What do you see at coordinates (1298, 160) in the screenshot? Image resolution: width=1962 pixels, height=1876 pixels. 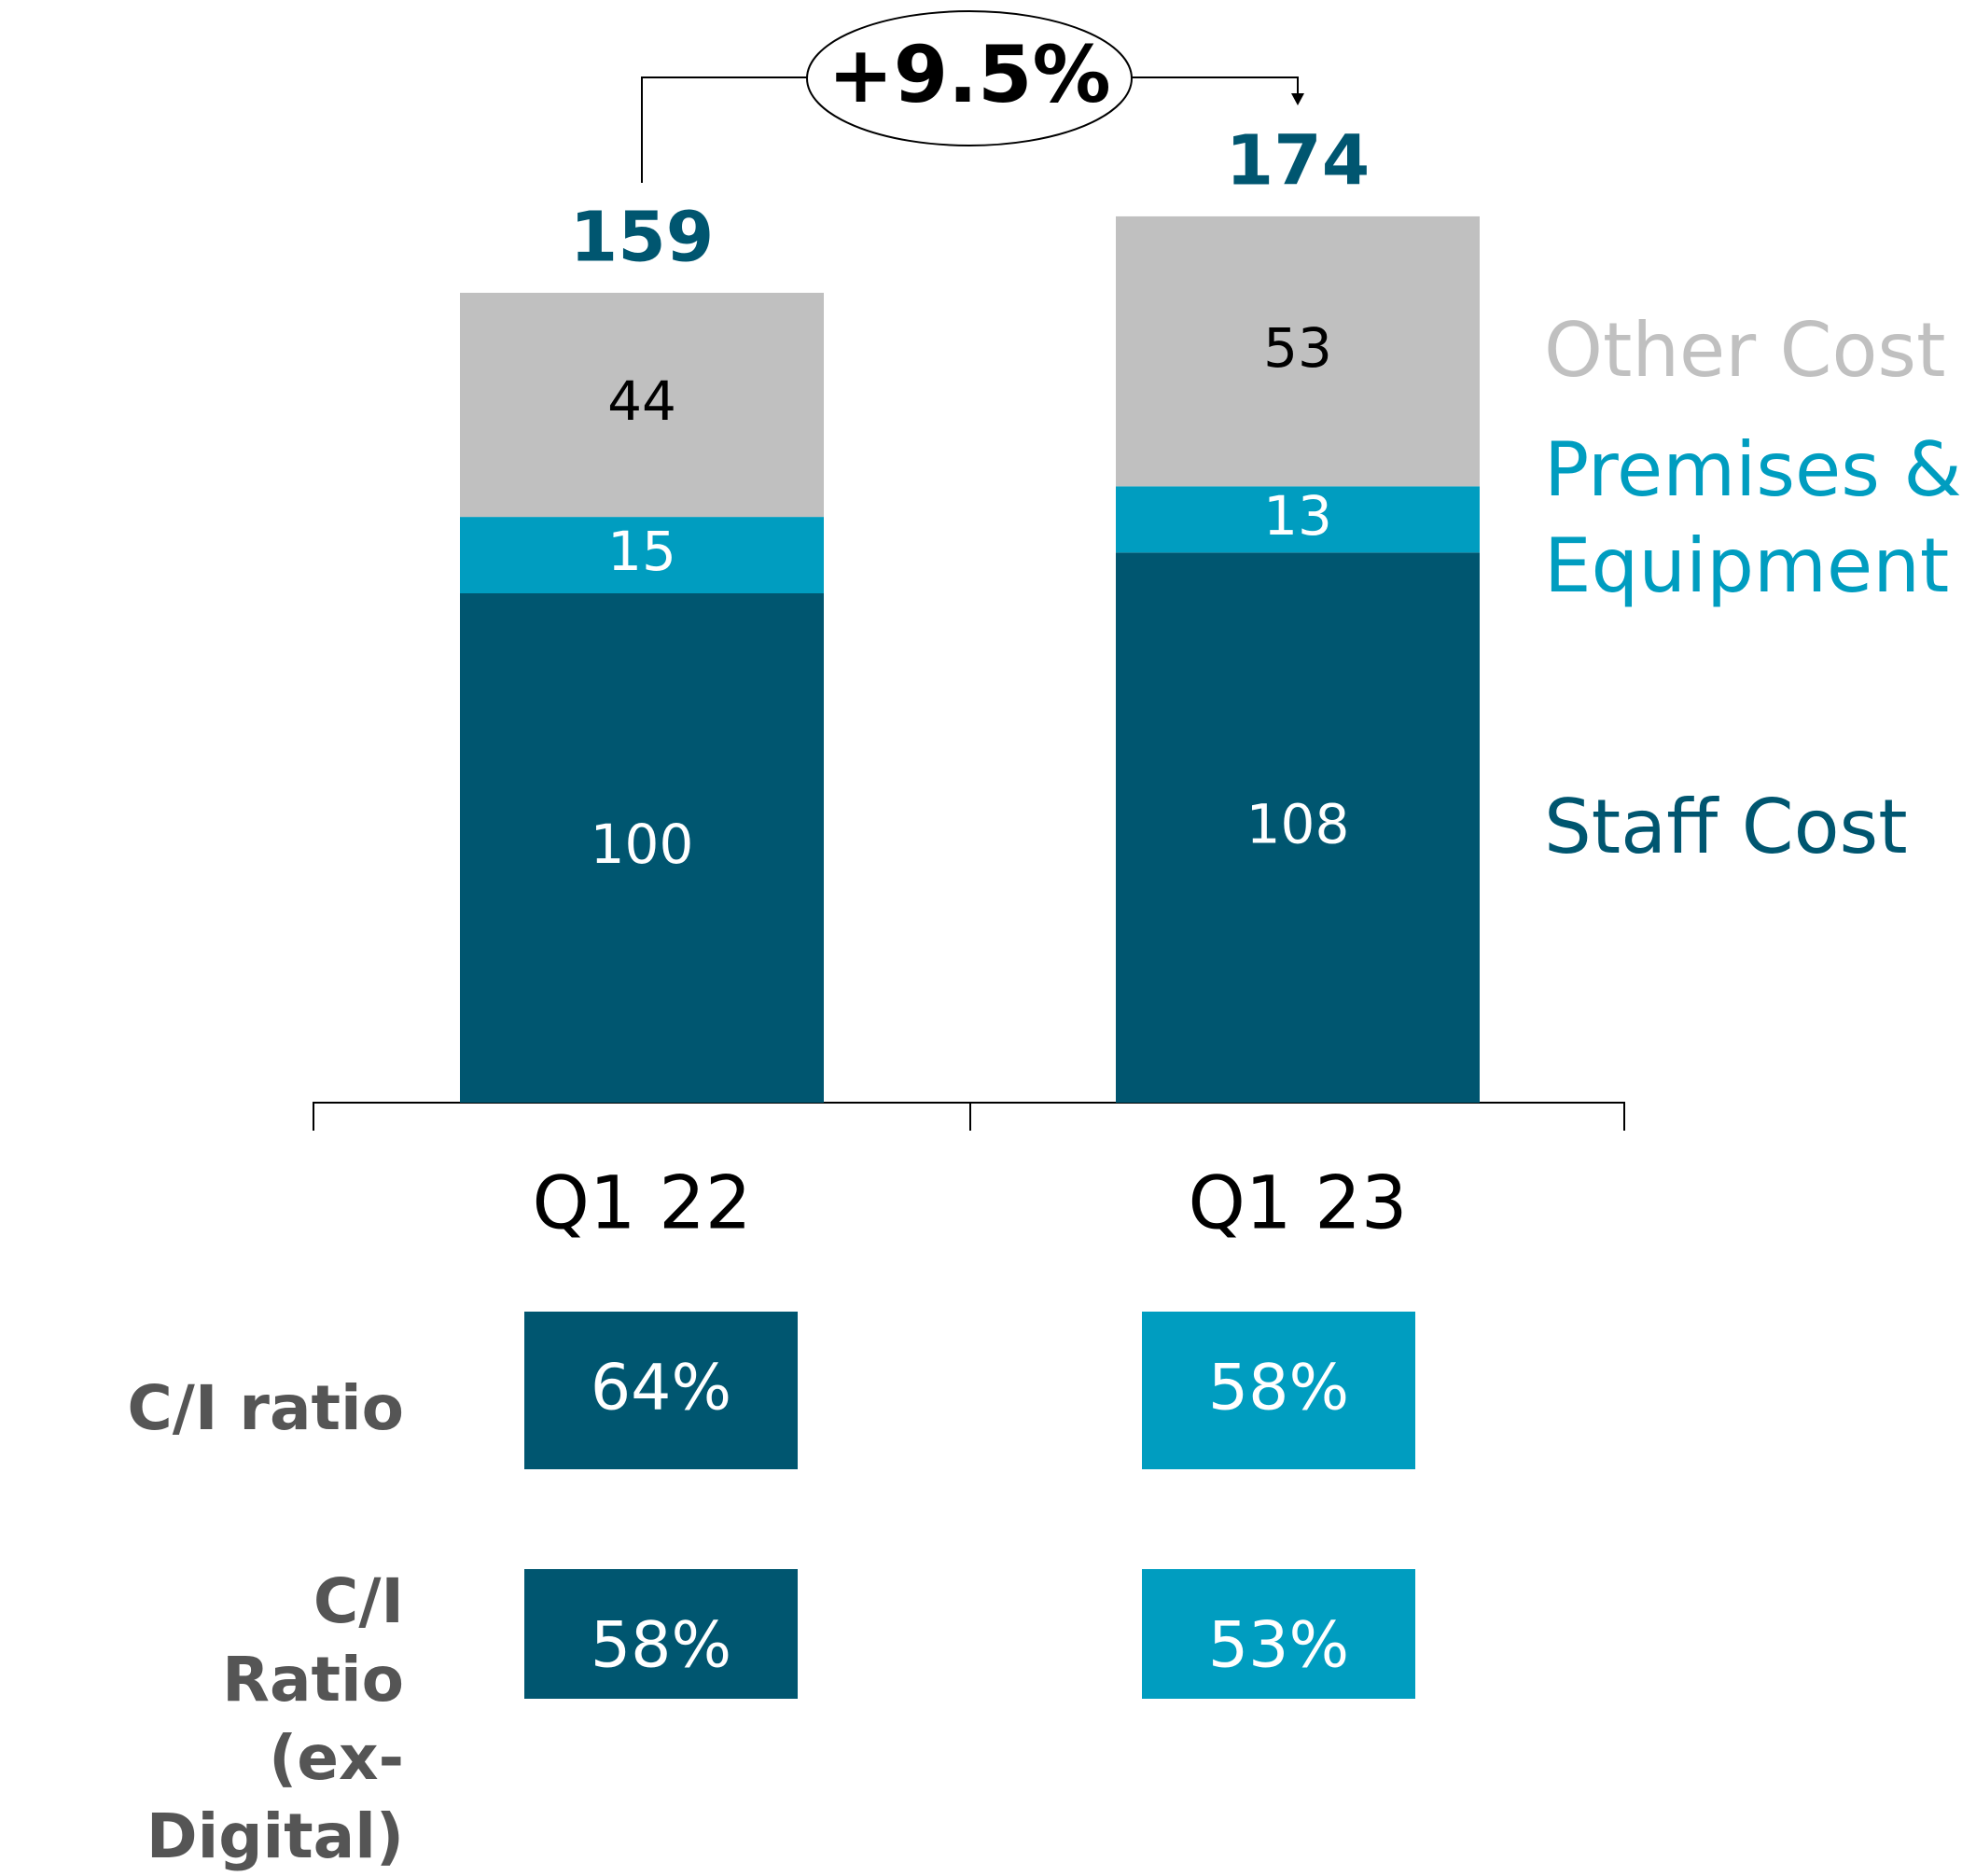 I see `total-label: 174` at bounding box center [1298, 160].